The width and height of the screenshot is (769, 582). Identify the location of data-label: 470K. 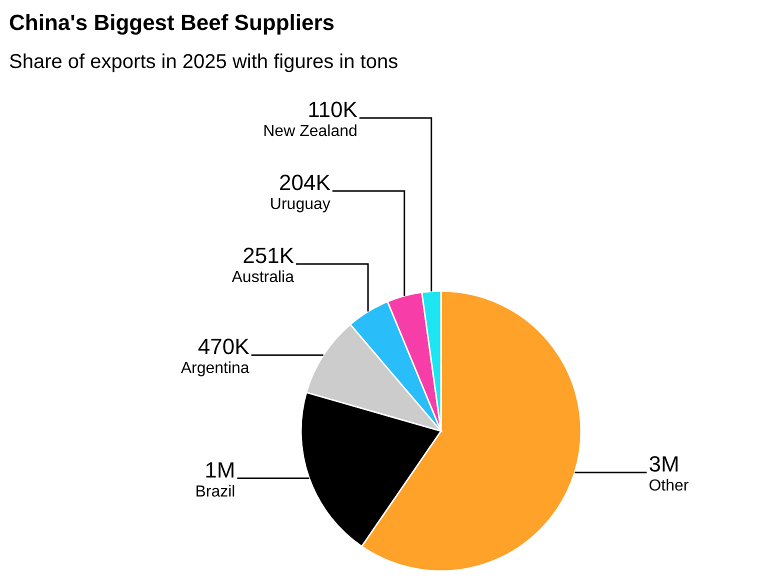
(224, 347).